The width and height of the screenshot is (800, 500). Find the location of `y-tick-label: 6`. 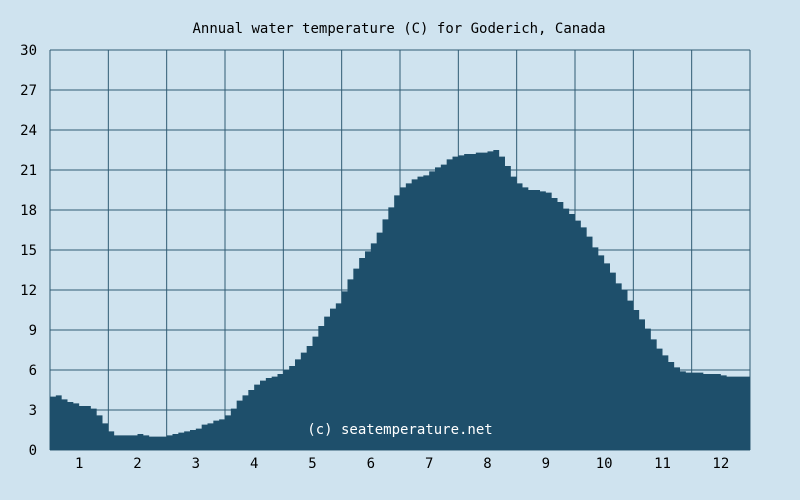

y-tick-label: 6 is located at coordinates (33, 371).